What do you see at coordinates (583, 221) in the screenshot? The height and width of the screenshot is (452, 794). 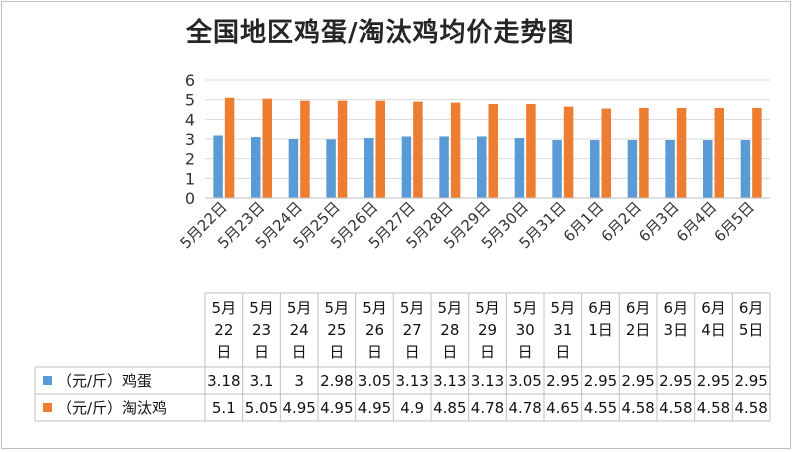 I see `x-tick-label: 6月1日` at bounding box center [583, 221].